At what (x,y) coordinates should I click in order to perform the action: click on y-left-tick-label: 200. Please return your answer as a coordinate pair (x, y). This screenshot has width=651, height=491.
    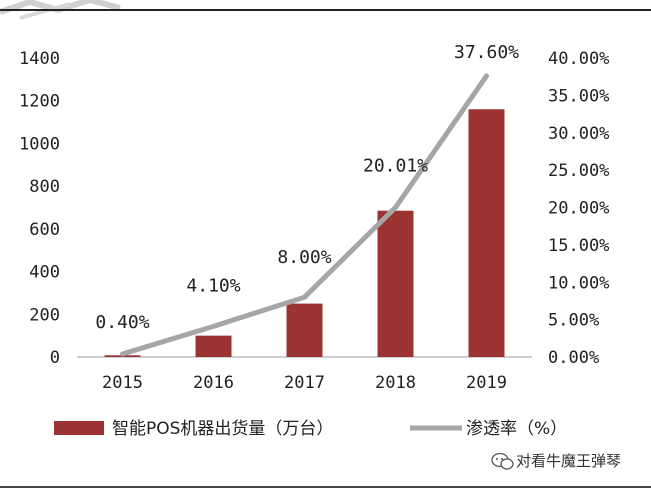
    Looking at the image, I should click on (44, 315).